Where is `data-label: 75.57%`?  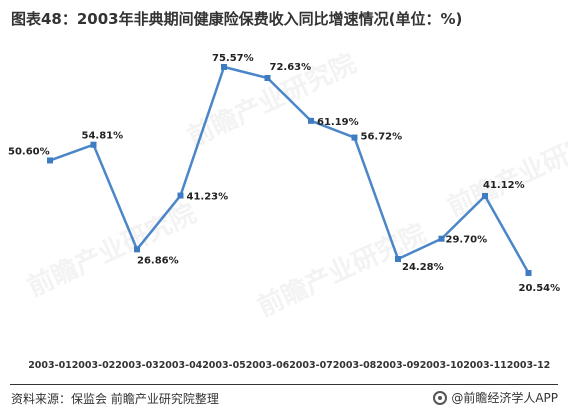 data-label: 75.57% is located at coordinates (233, 58).